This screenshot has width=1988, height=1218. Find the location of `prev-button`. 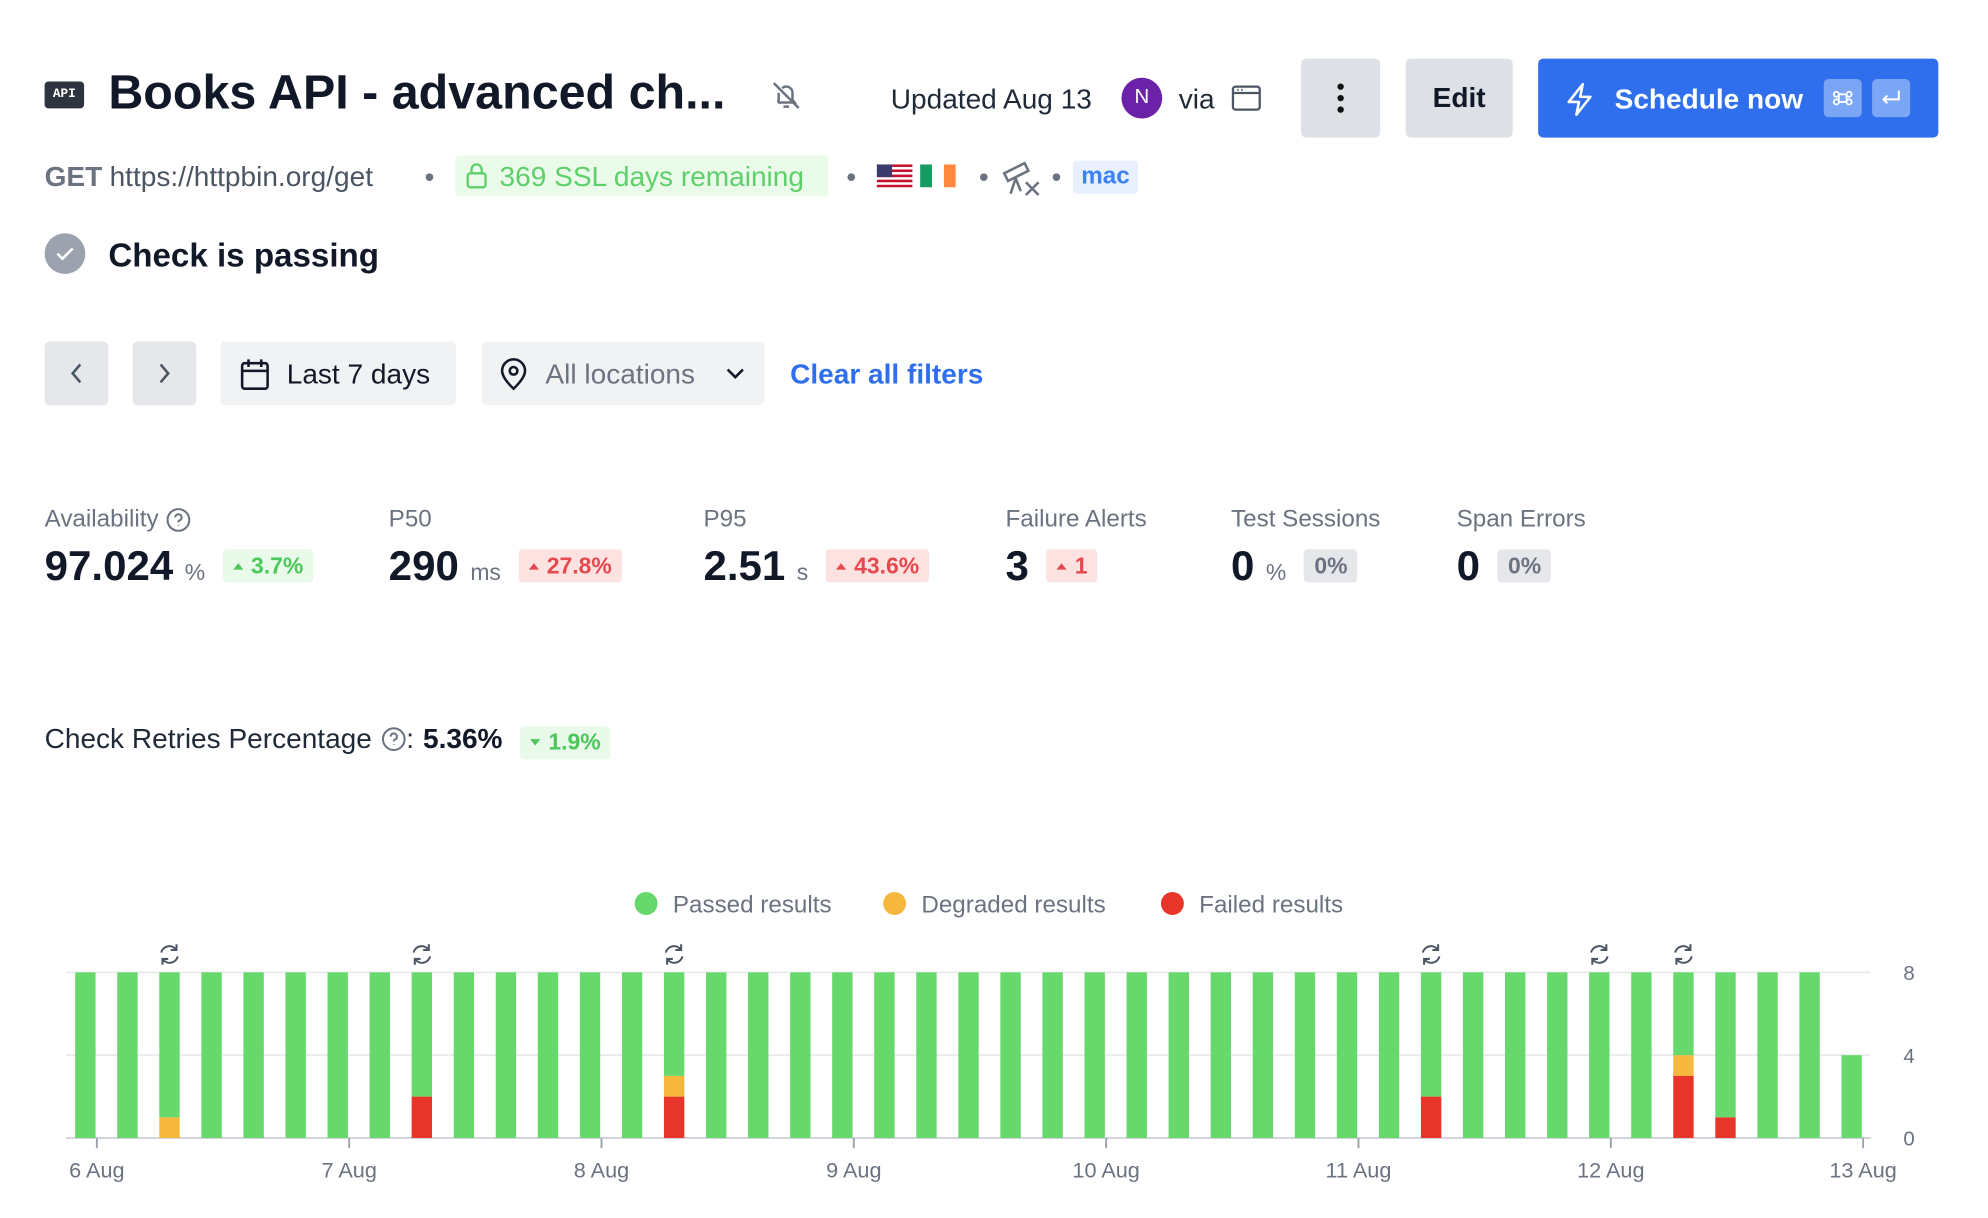

prev-button is located at coordinates (76, 373).